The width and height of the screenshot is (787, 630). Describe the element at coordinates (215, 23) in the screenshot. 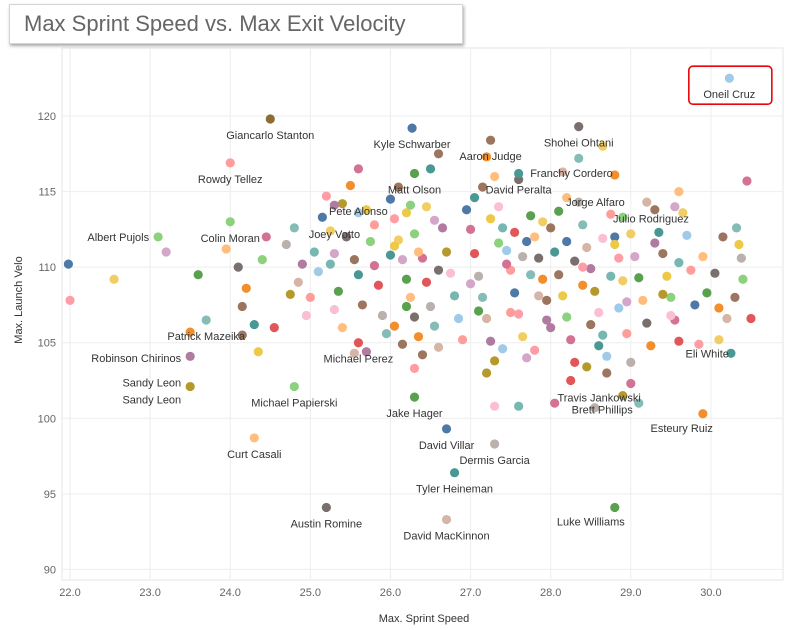

I see `chart-title: Max Sprint Speed vs. Max Exit Velocity` at that location.